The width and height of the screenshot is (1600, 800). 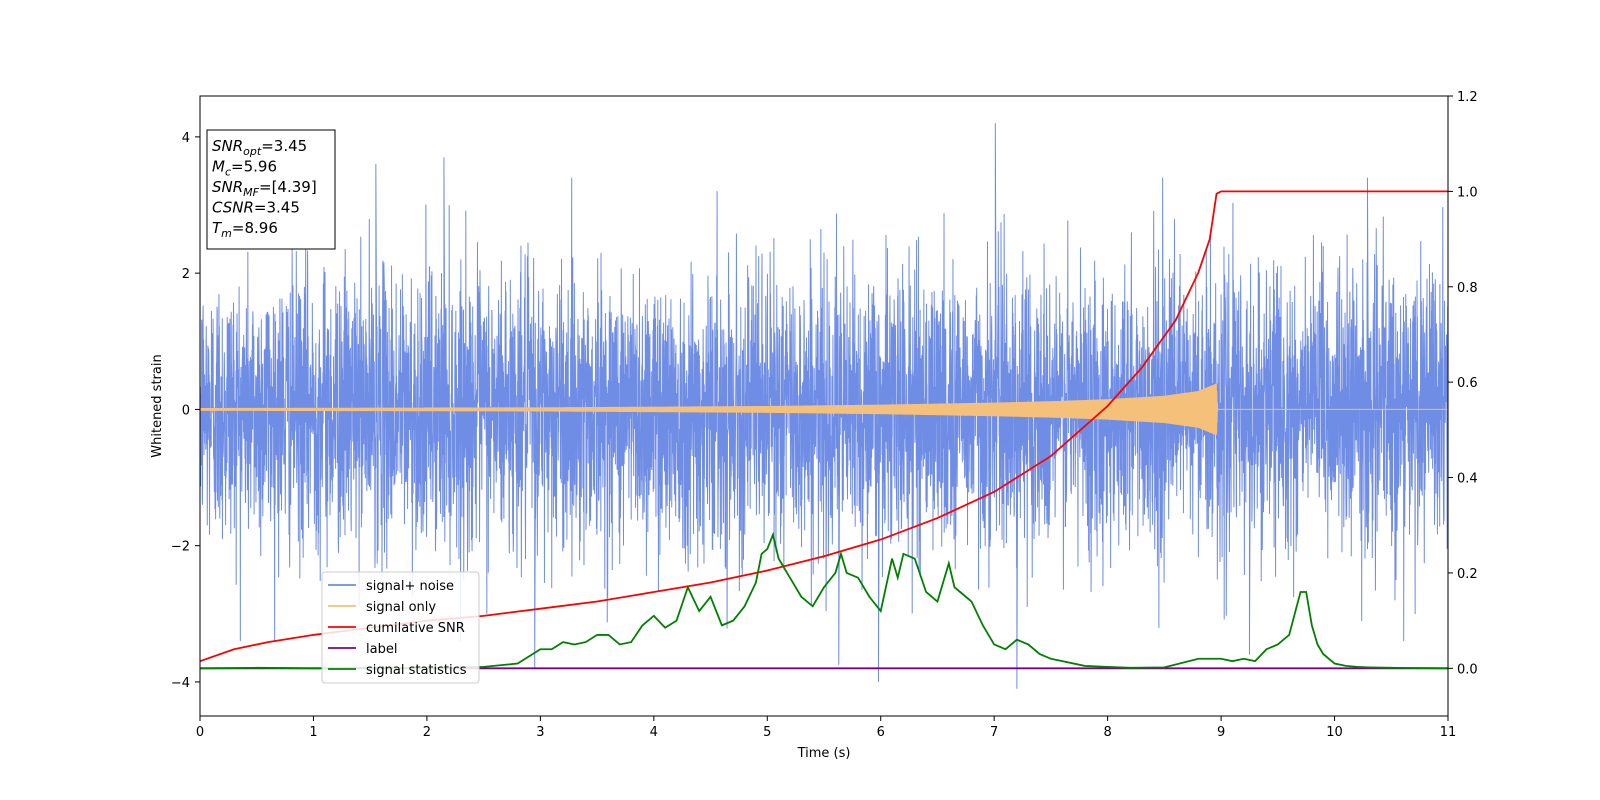 What do you see at coordinates (881, 732) in the screenshot?
I see `x-tick-label: 6` at bounding box center [881, 732].